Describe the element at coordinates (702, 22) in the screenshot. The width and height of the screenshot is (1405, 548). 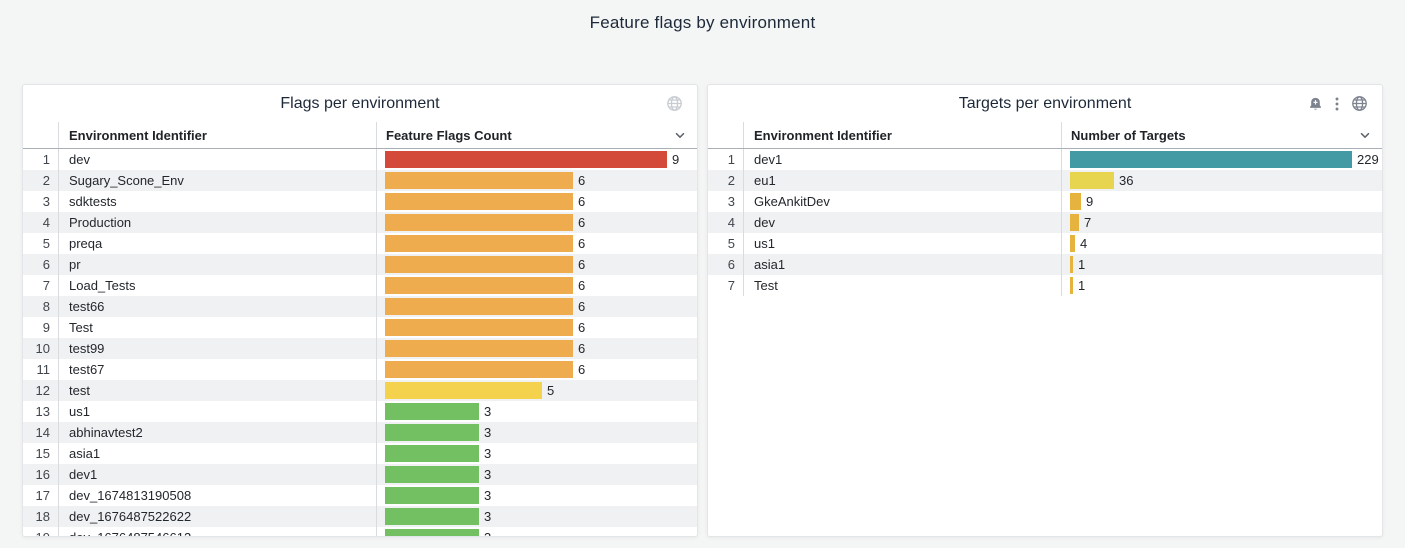
I see `dashboard-title: Feature flags by environment` at that location.